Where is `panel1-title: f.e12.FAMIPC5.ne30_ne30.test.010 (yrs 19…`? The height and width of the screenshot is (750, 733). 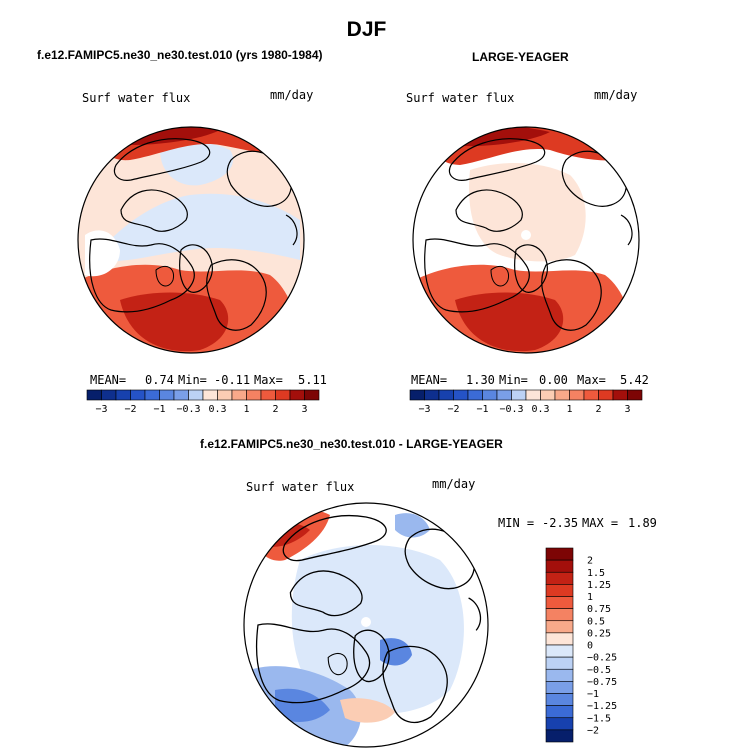
panel1-title: f.e12.FAMIPC5.ne30_ne30.test.010 (yrs 19… is located at coordinates (180, 55).